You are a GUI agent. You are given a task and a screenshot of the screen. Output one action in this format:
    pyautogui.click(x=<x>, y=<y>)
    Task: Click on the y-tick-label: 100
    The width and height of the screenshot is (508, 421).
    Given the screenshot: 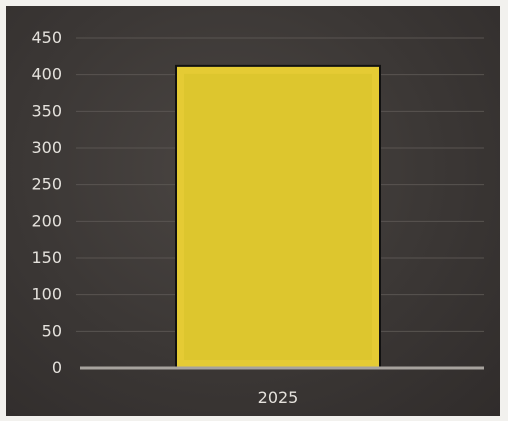 What is the action you would take?
    pyautogui.click(x=46, y=294)
    